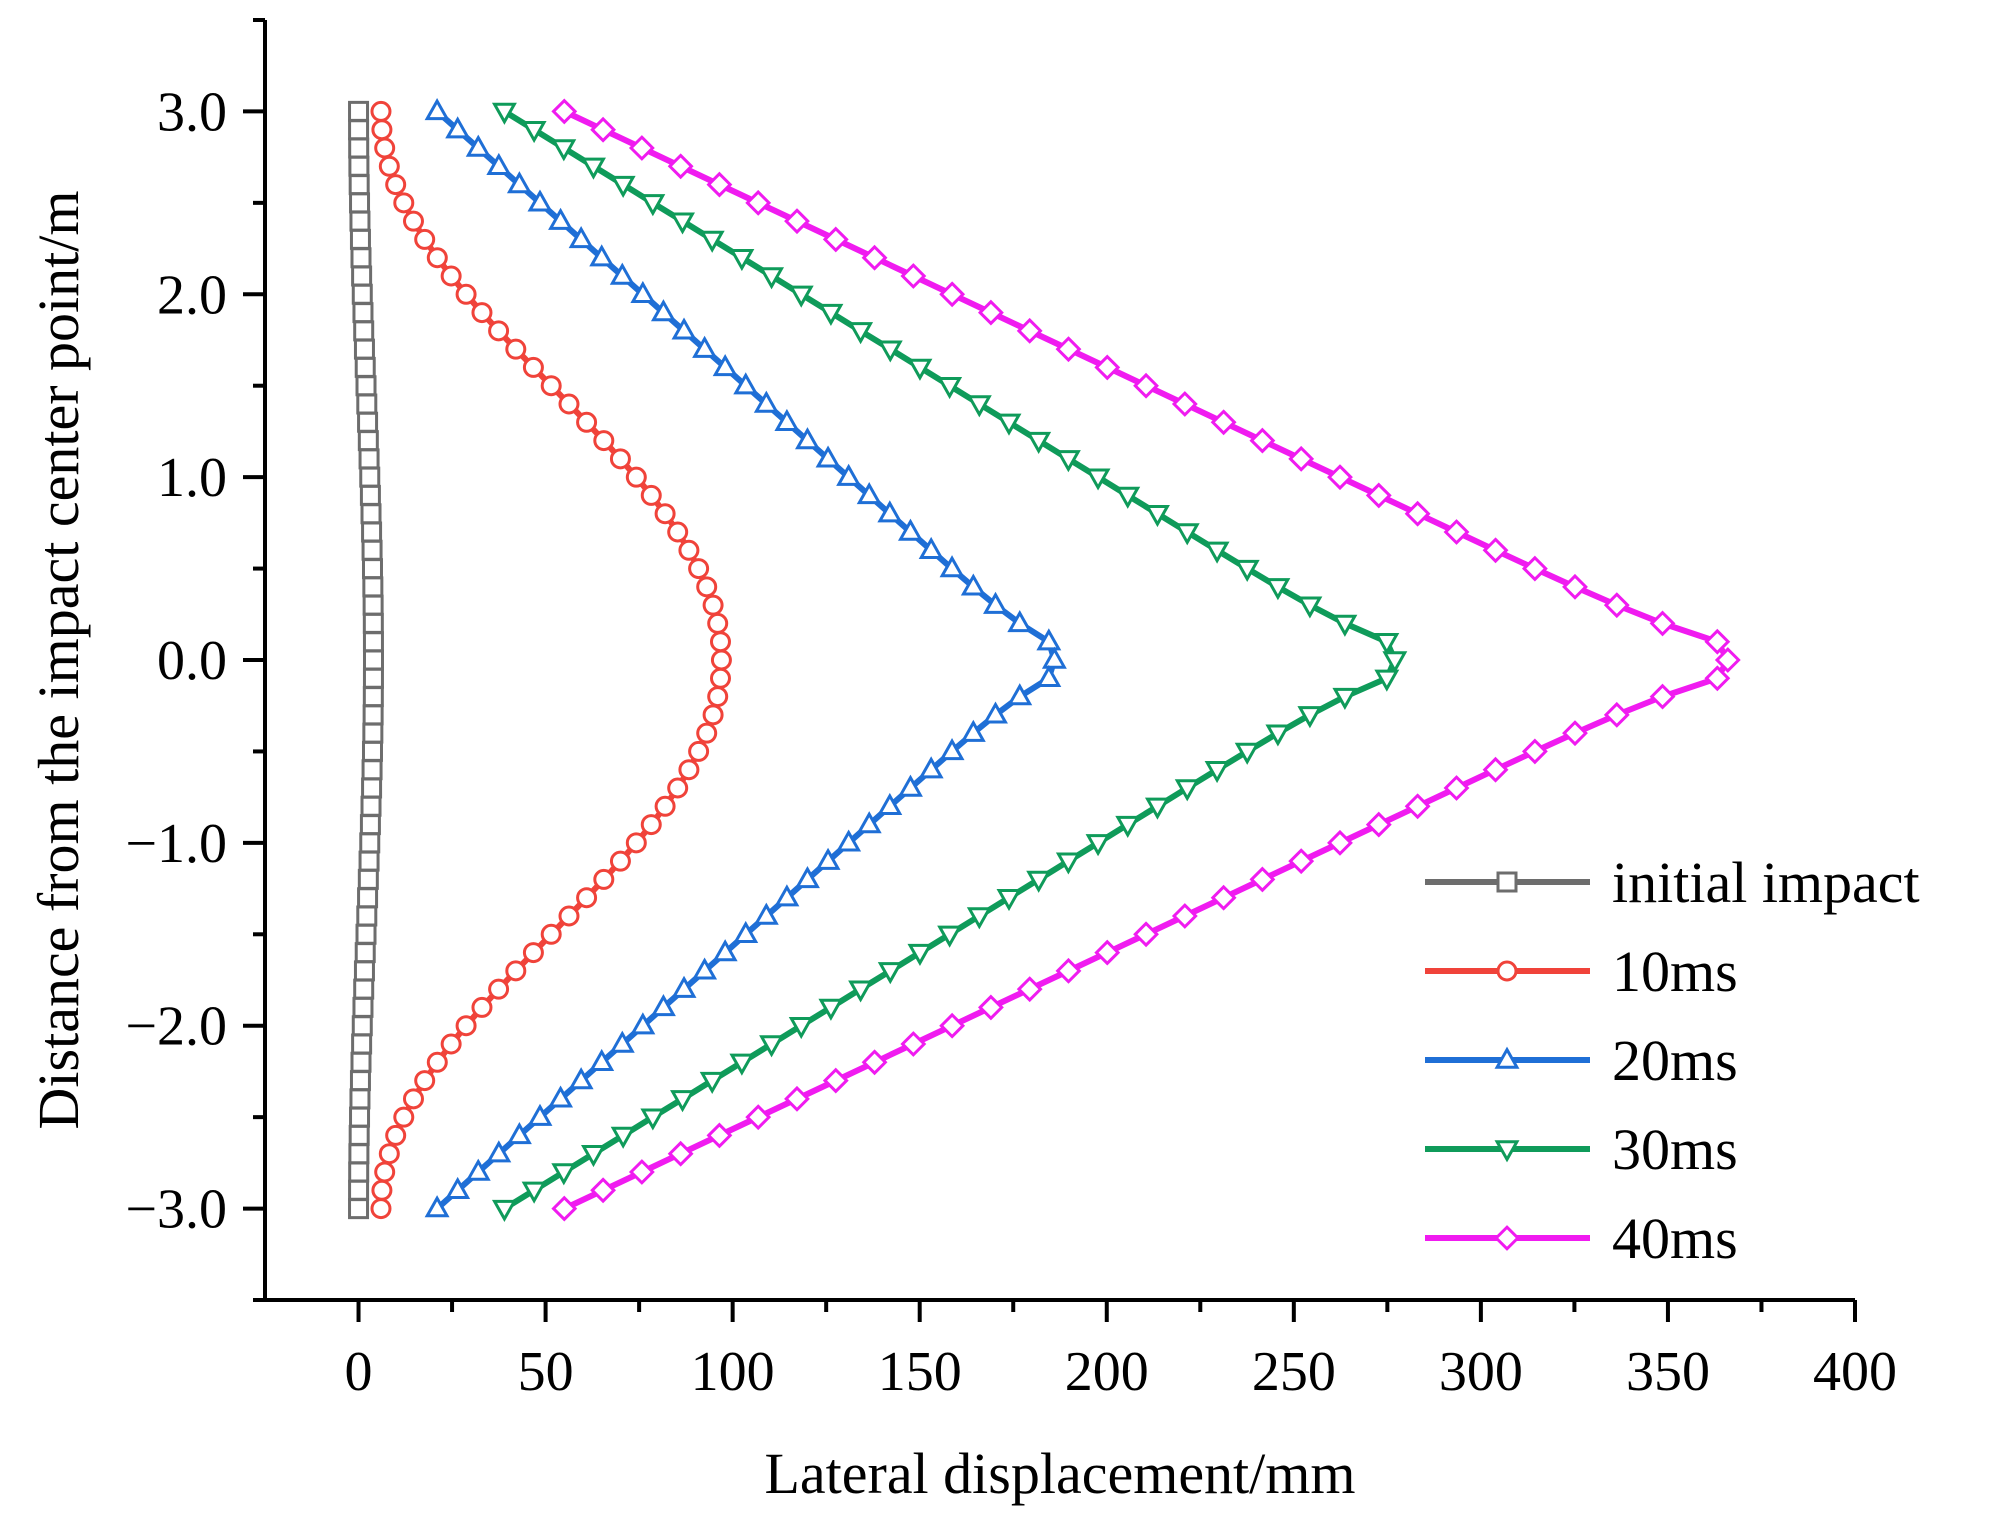  I want to click on series-10ms, so click(551, 660).